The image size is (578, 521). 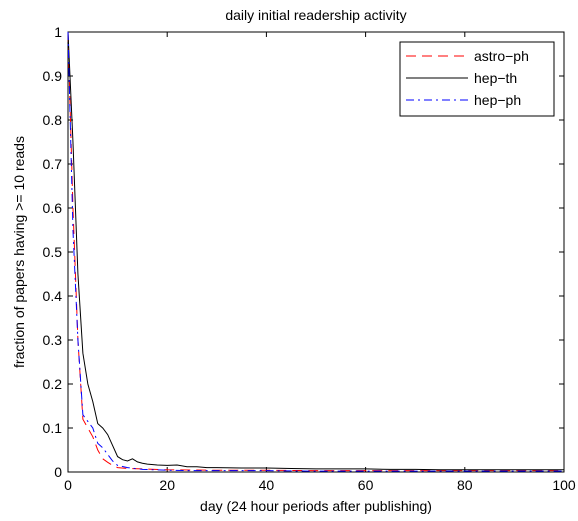 What do you see at coordinates (53, 164) in the screenshot?
I see `y-tick-label: 0.7` at bounding box center [53, 164].